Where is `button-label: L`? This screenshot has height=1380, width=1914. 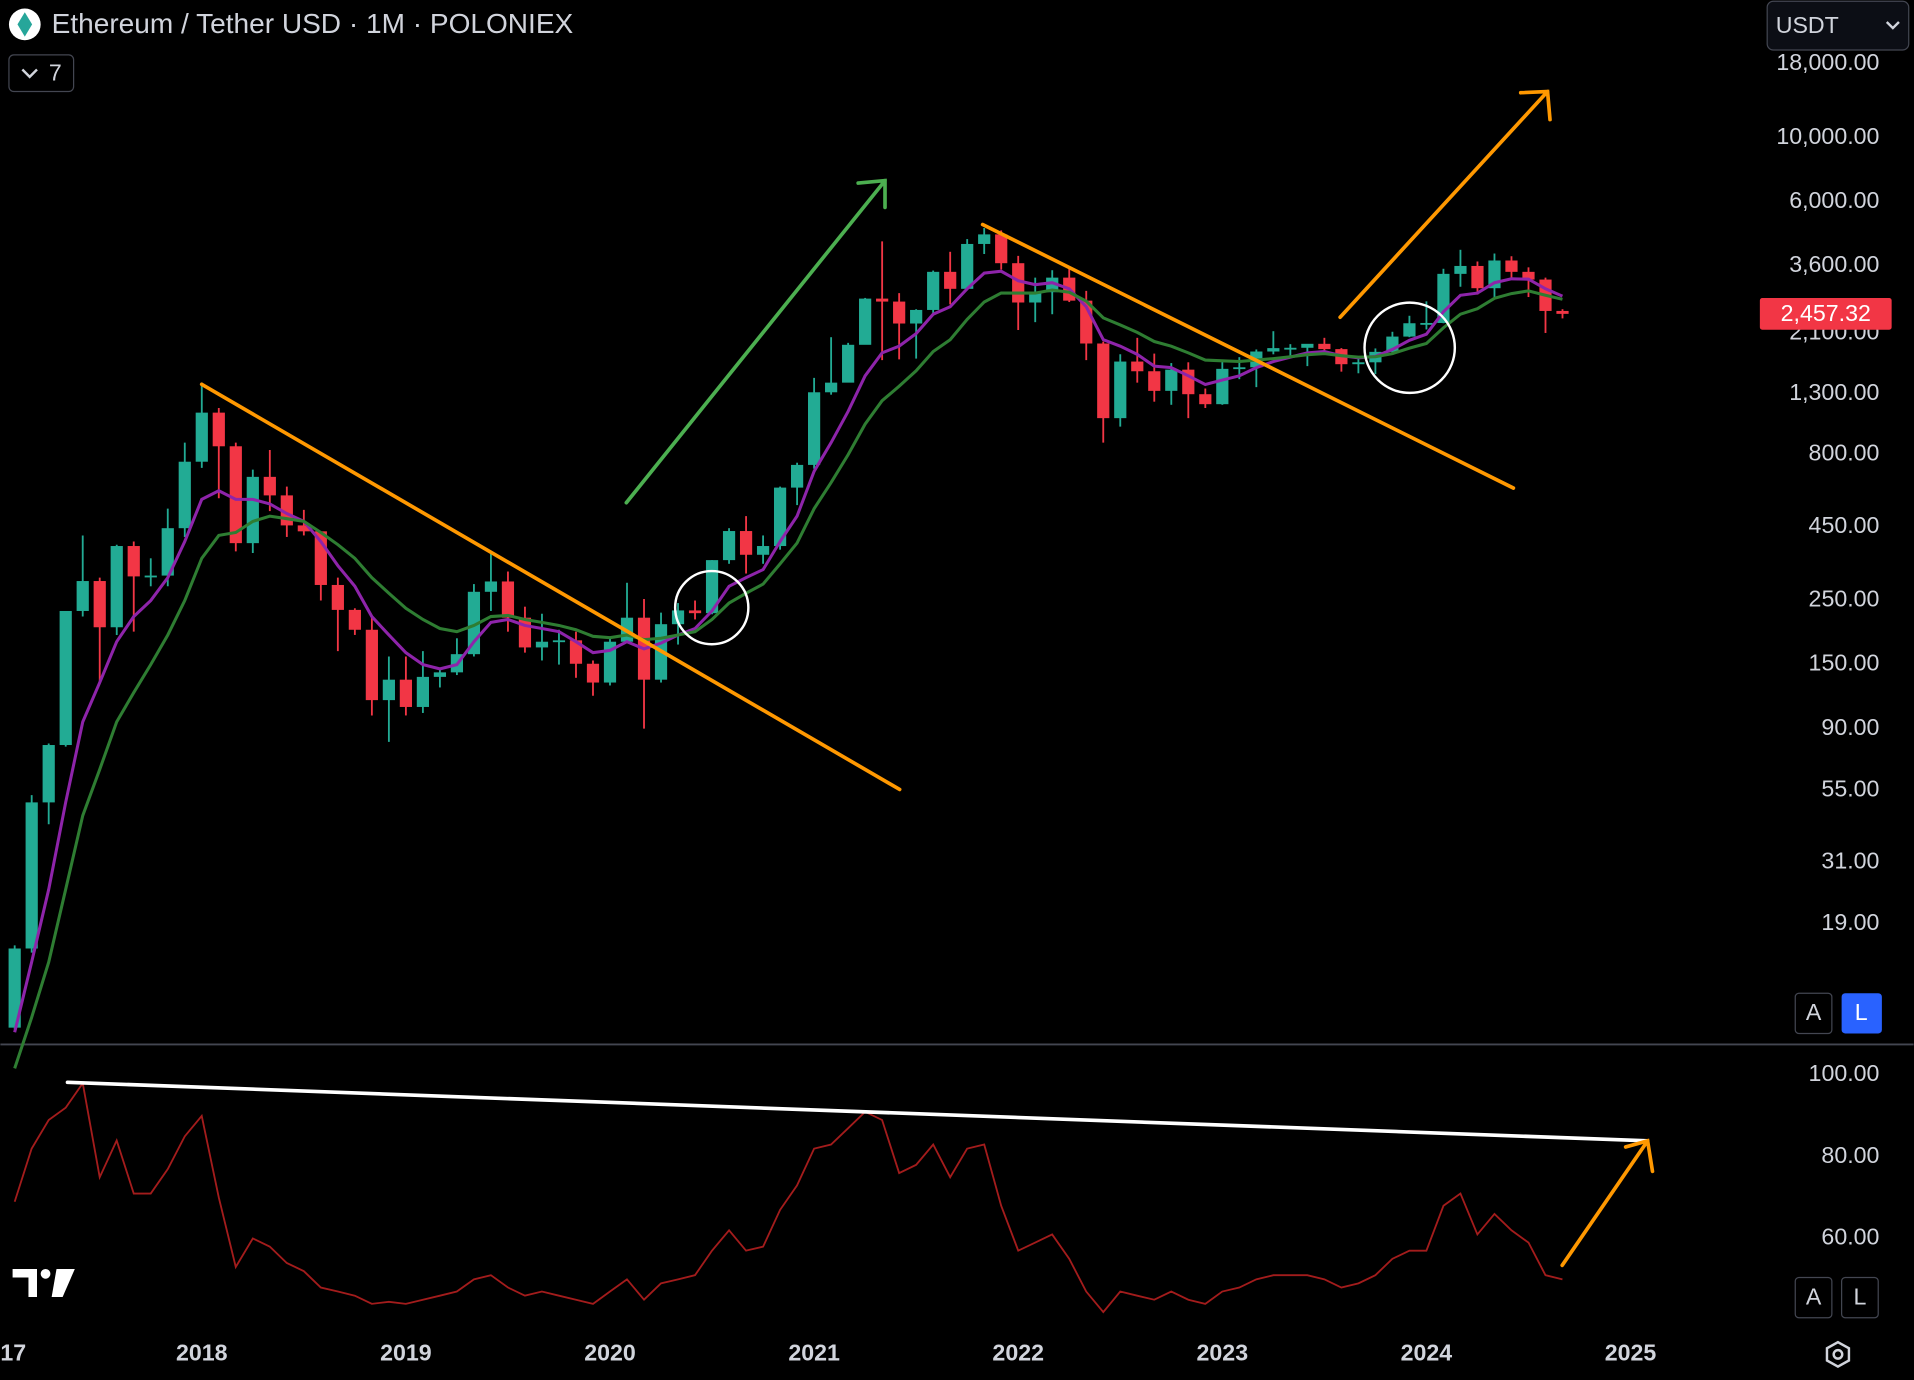
button-label: L is located at coordinates (1861, 1012).